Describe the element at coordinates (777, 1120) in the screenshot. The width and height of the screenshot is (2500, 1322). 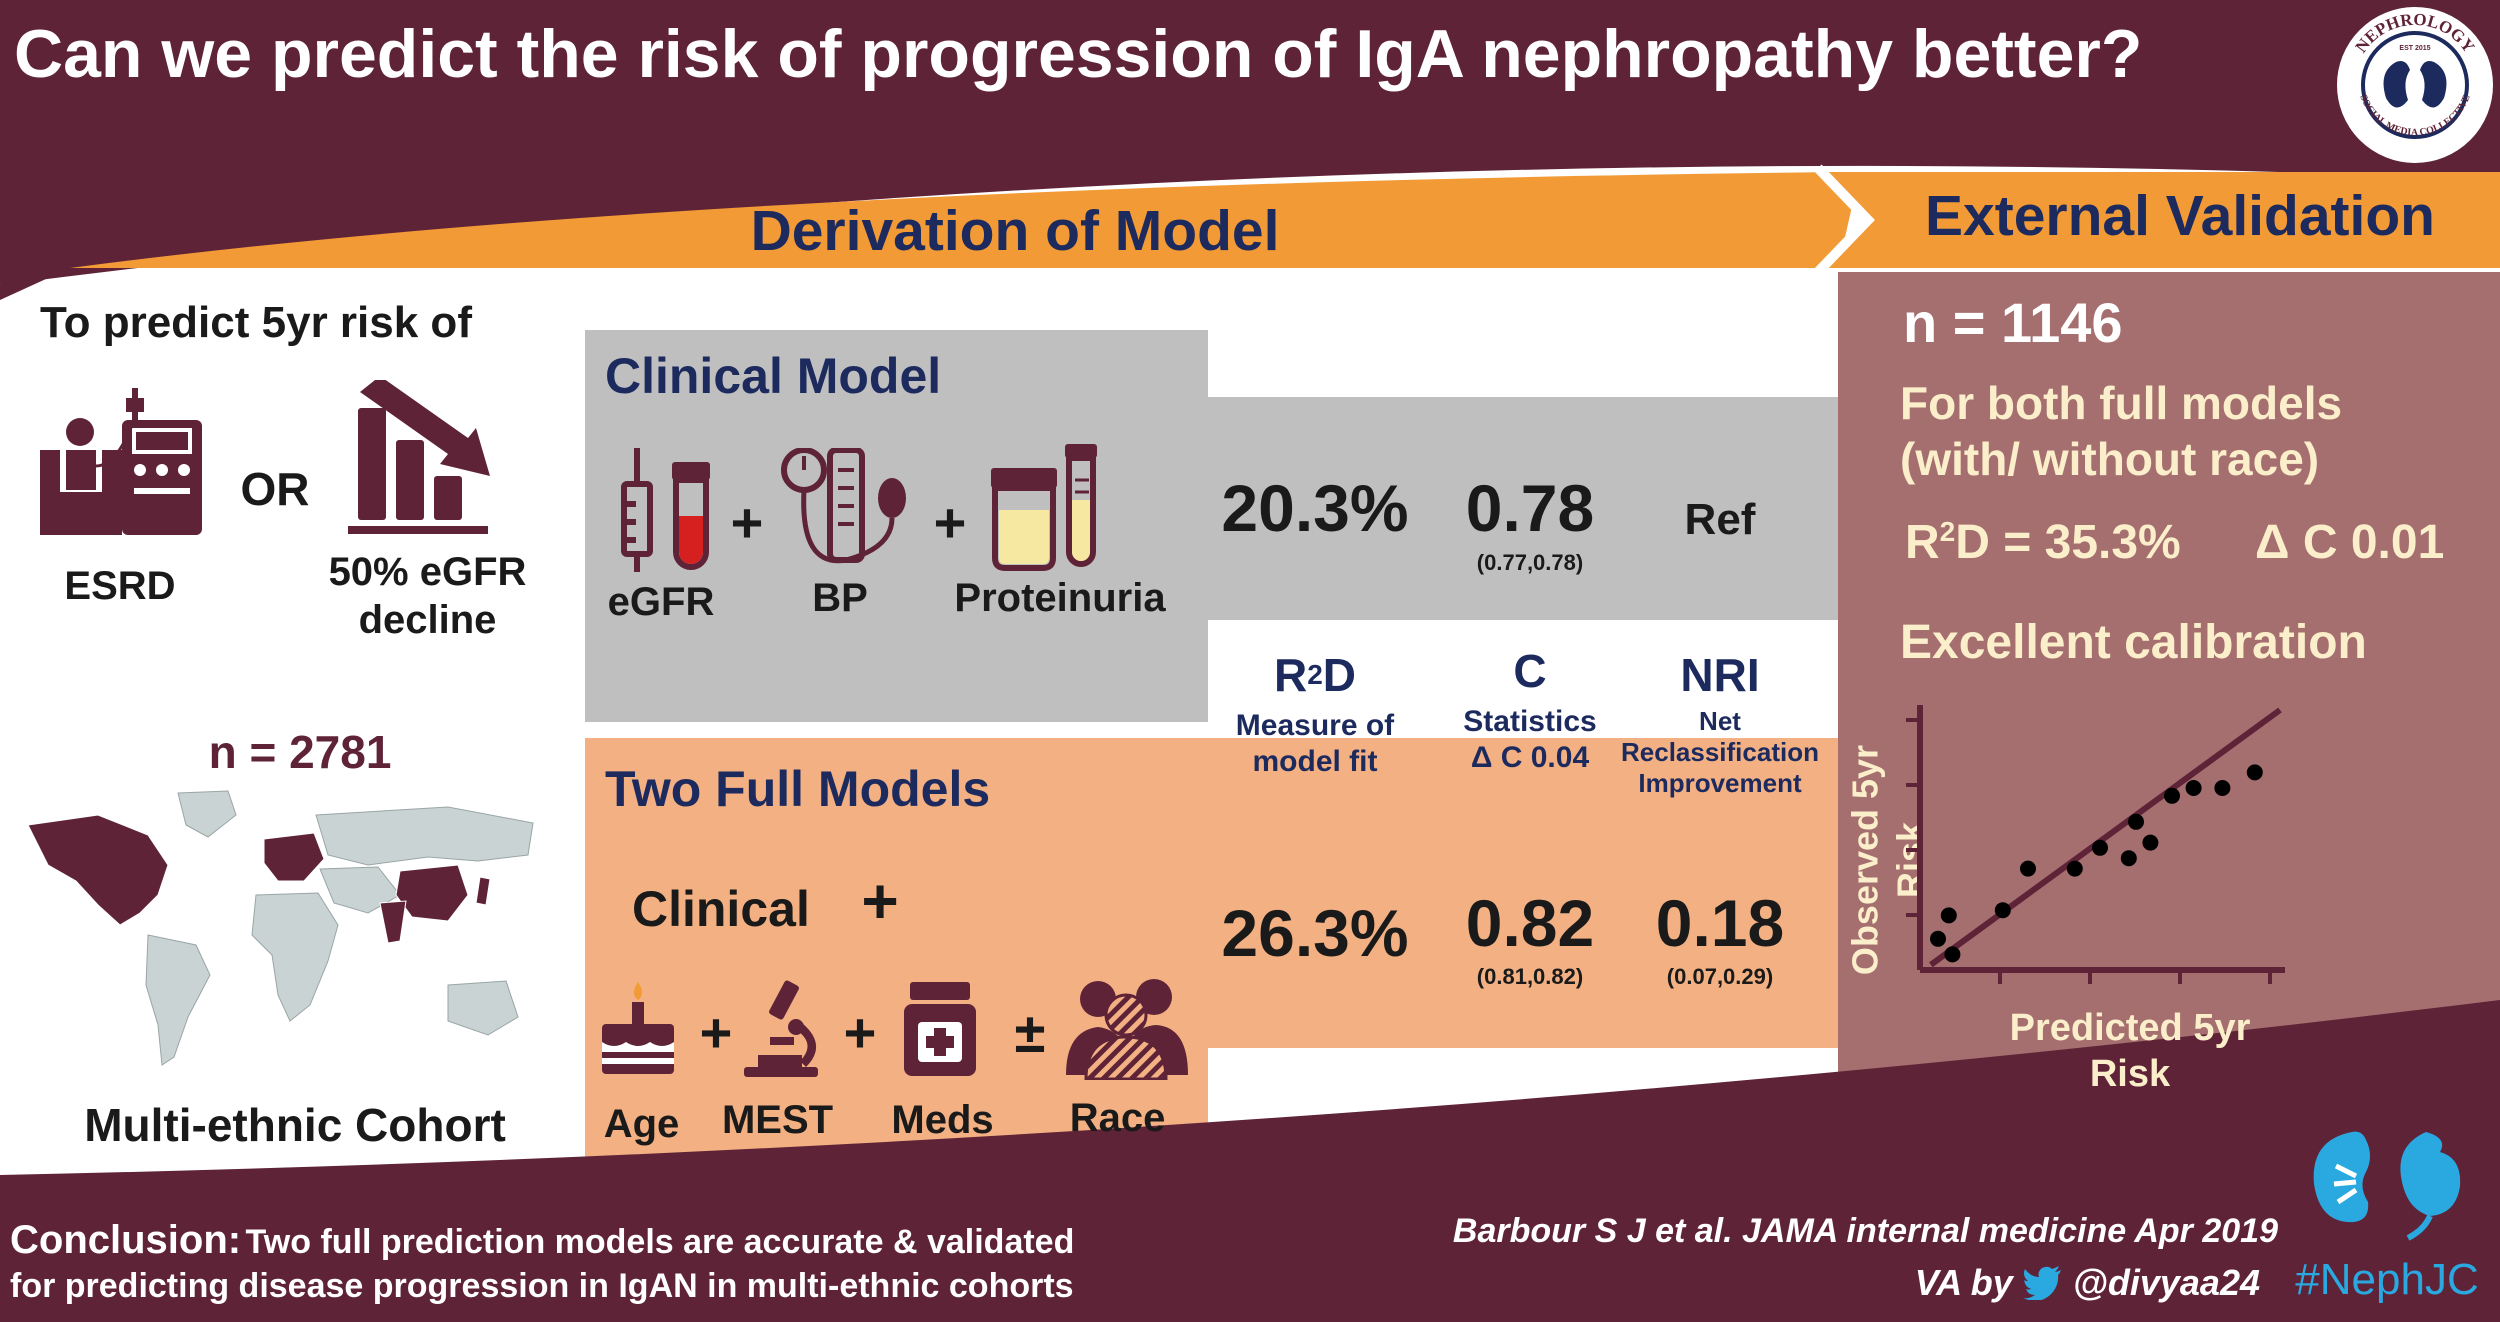
I see `mest-label: MEST` at that location.